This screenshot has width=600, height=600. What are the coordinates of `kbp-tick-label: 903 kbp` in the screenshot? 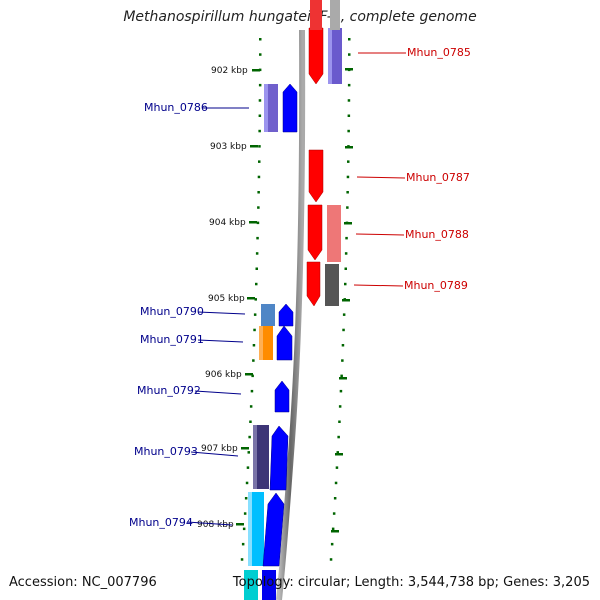 It's located at (228, 147).